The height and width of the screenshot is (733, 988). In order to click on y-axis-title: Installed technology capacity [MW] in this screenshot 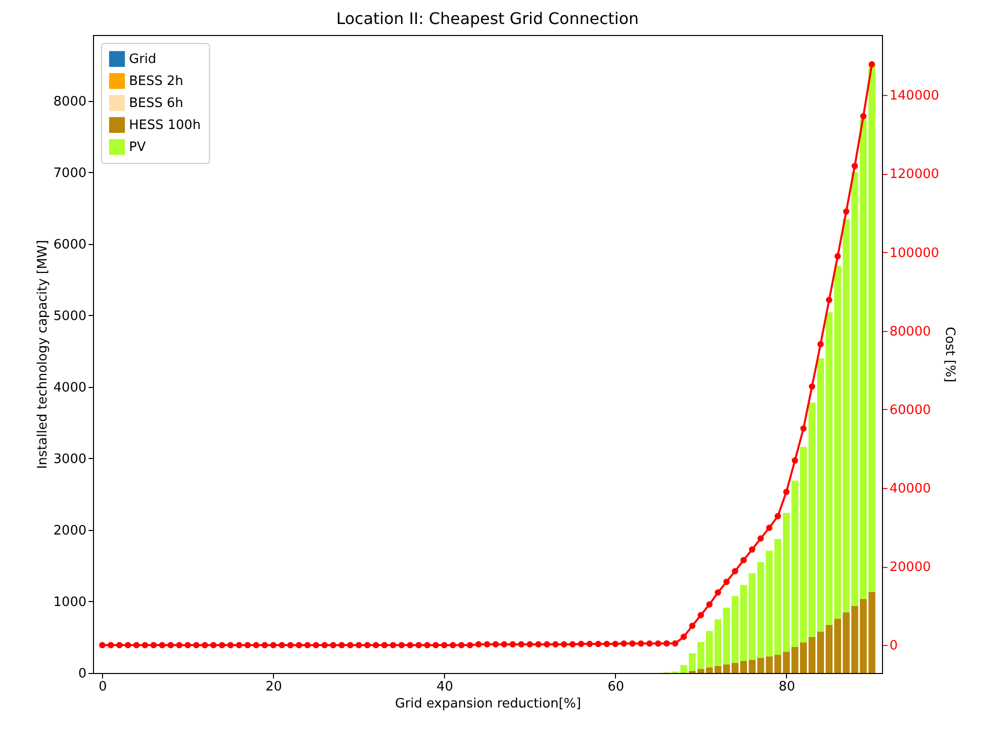, I will do `click(42, 355)`.